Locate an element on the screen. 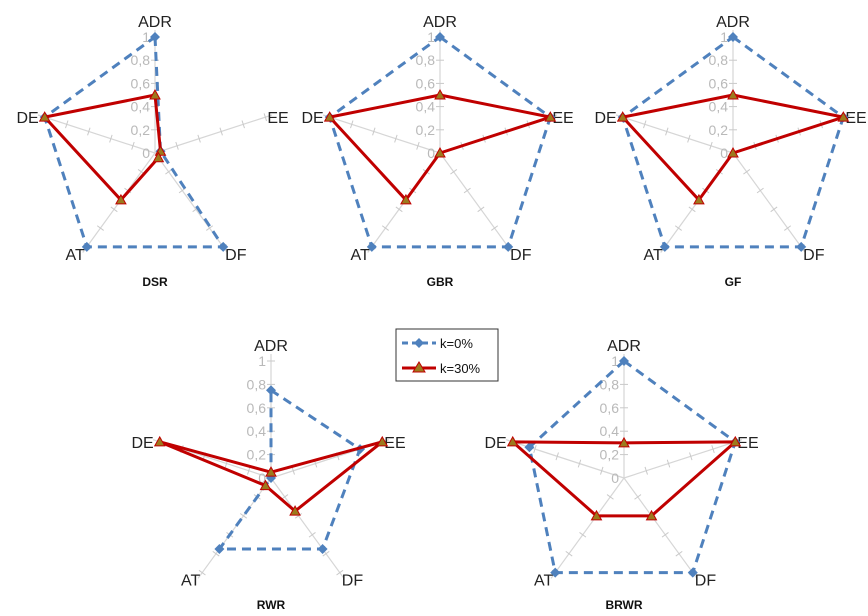 Image resolution: width=868 pixels, height=616 pixels. tick-label: 0,6 is located at coordinates (610, 408).